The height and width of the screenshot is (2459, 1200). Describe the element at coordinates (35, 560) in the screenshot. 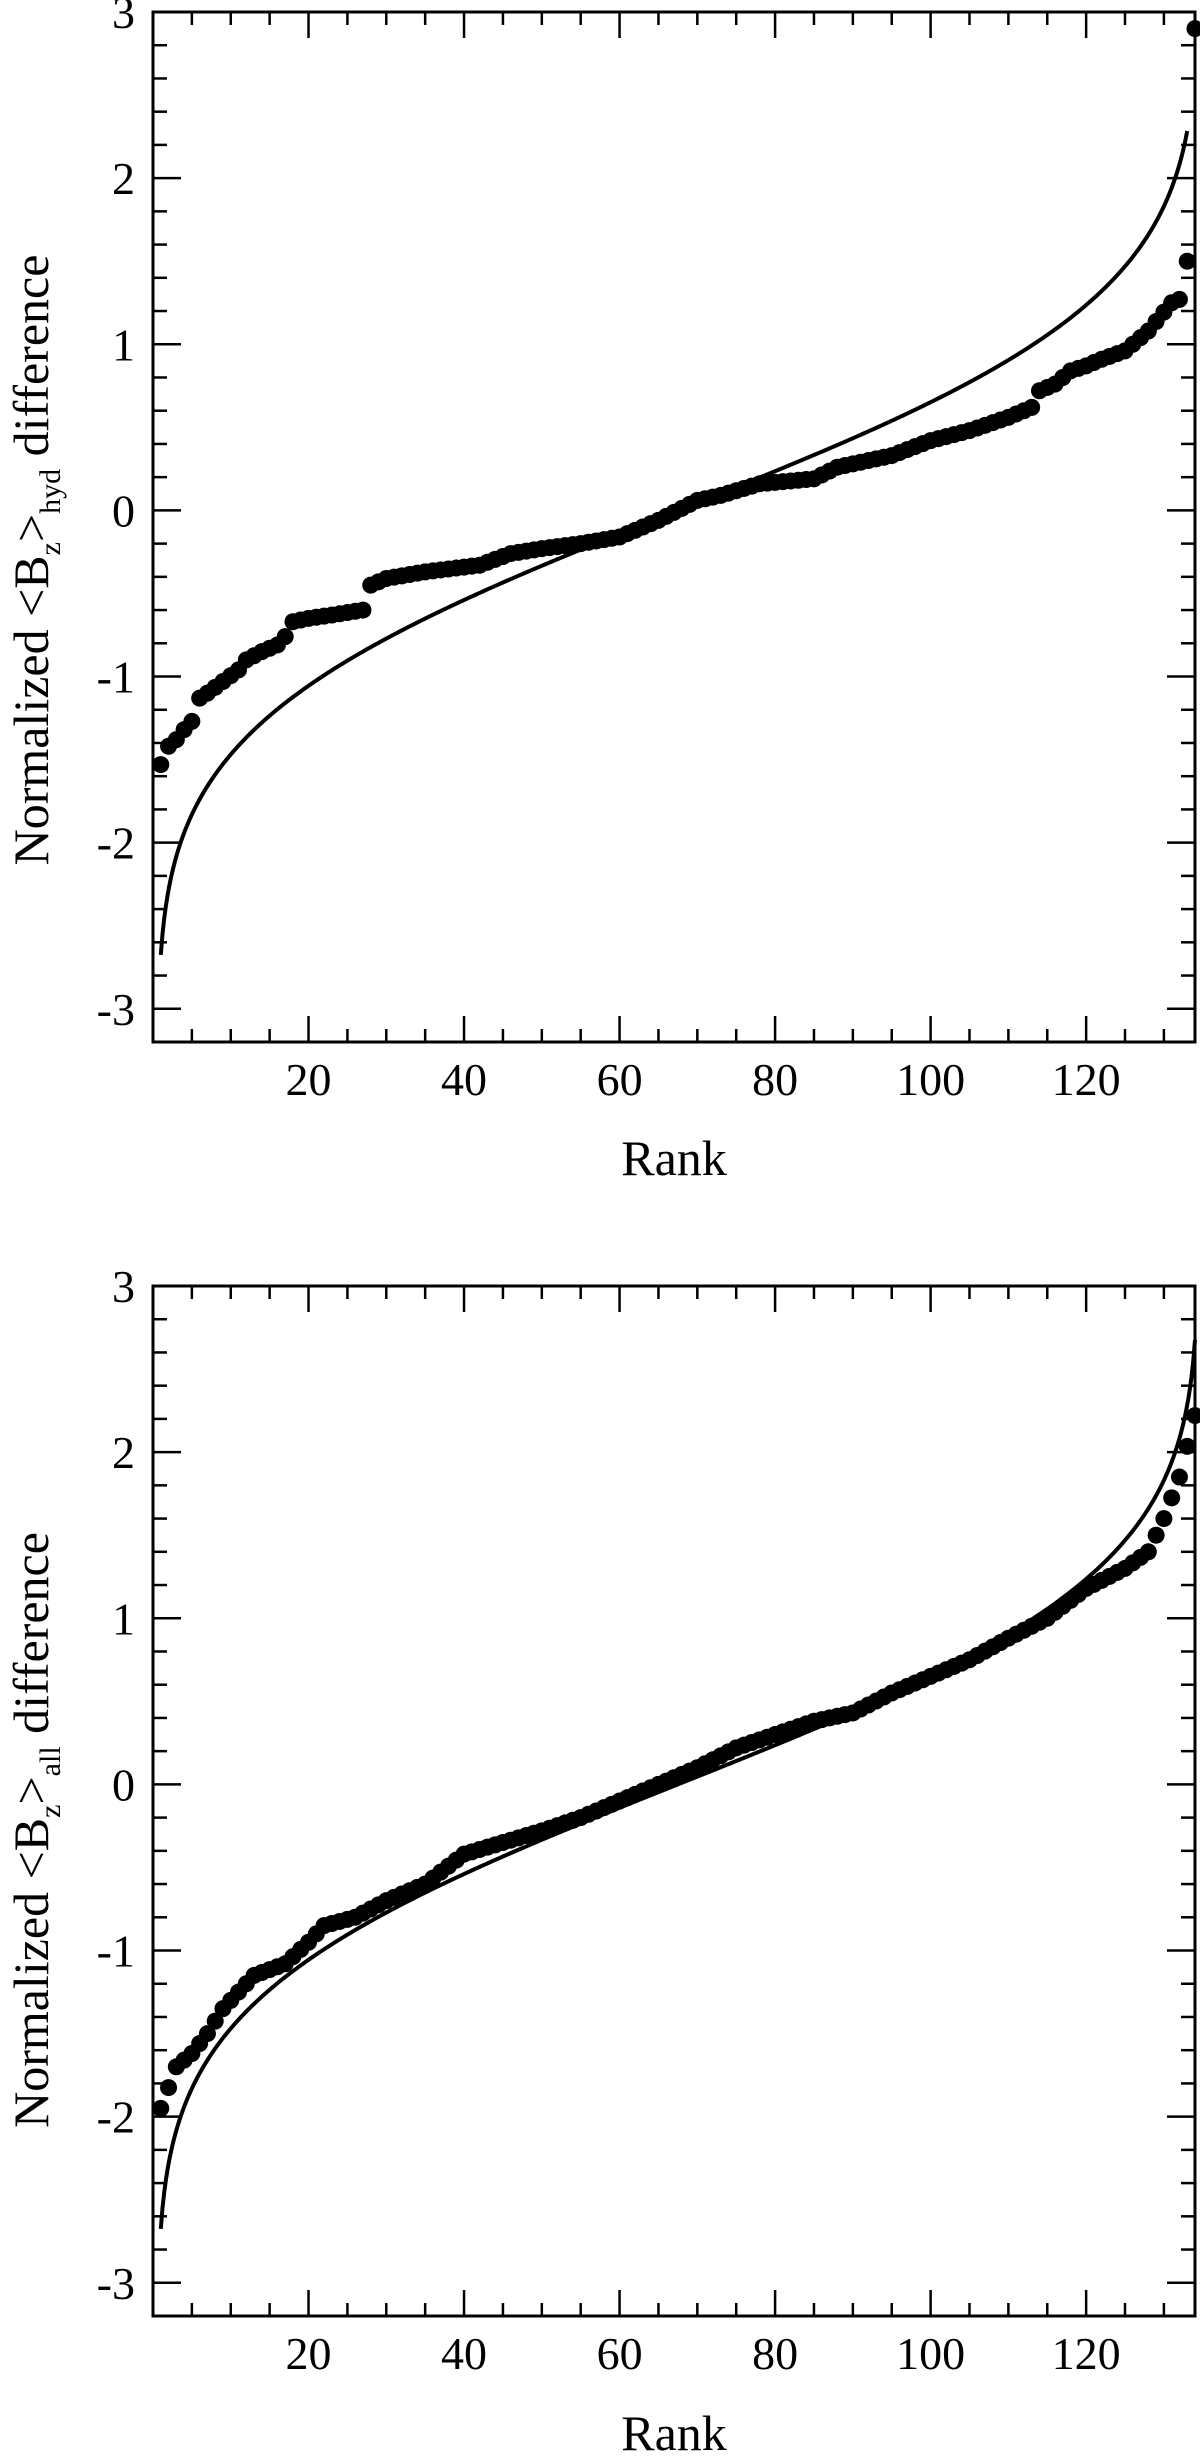

I see `y-axis-label: Normalized <Bz>hyd difference` at that location.